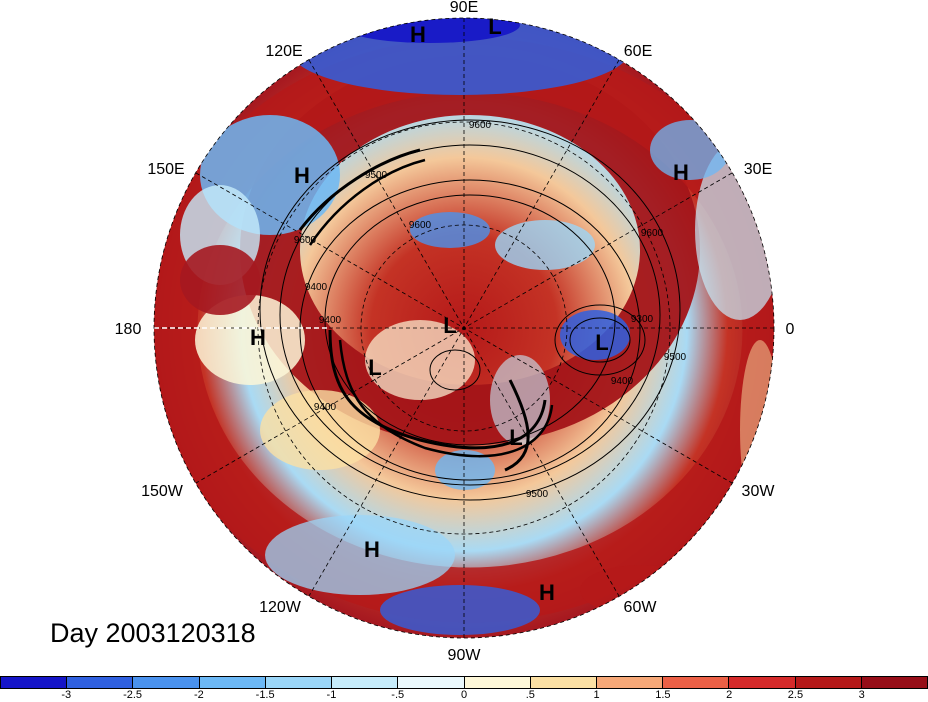  I want to click on lon-label: 30W, so click(759, 491).